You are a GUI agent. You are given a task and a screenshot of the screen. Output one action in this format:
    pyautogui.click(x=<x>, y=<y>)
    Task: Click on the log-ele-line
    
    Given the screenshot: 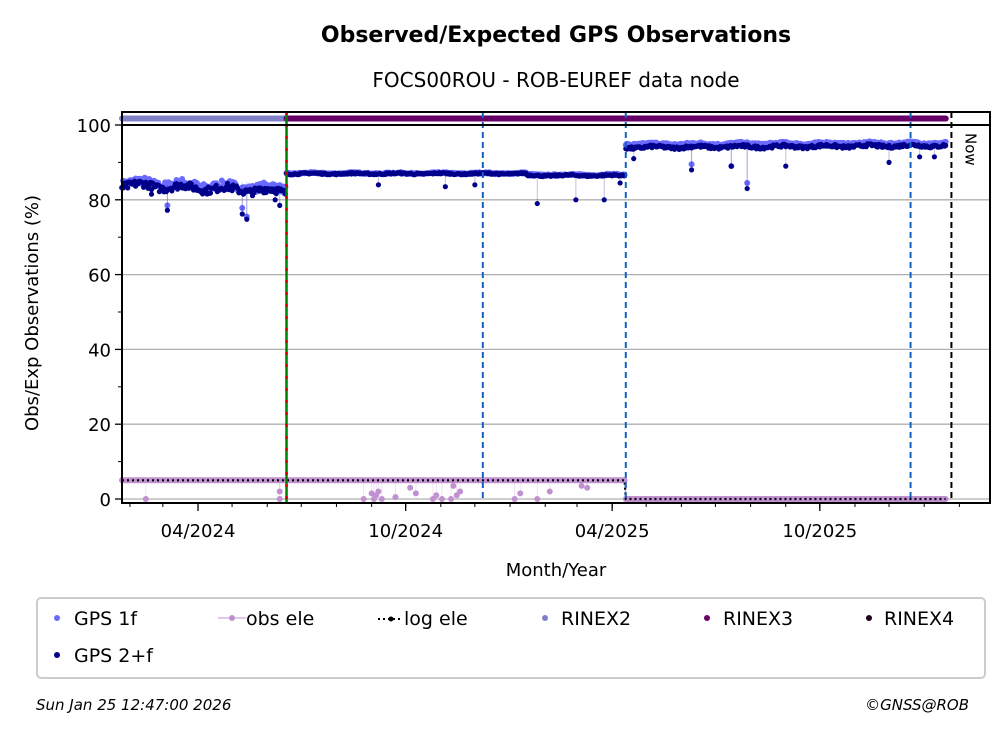 What is the action you would take?
    pyautogui.click(x=534, y=490)
    